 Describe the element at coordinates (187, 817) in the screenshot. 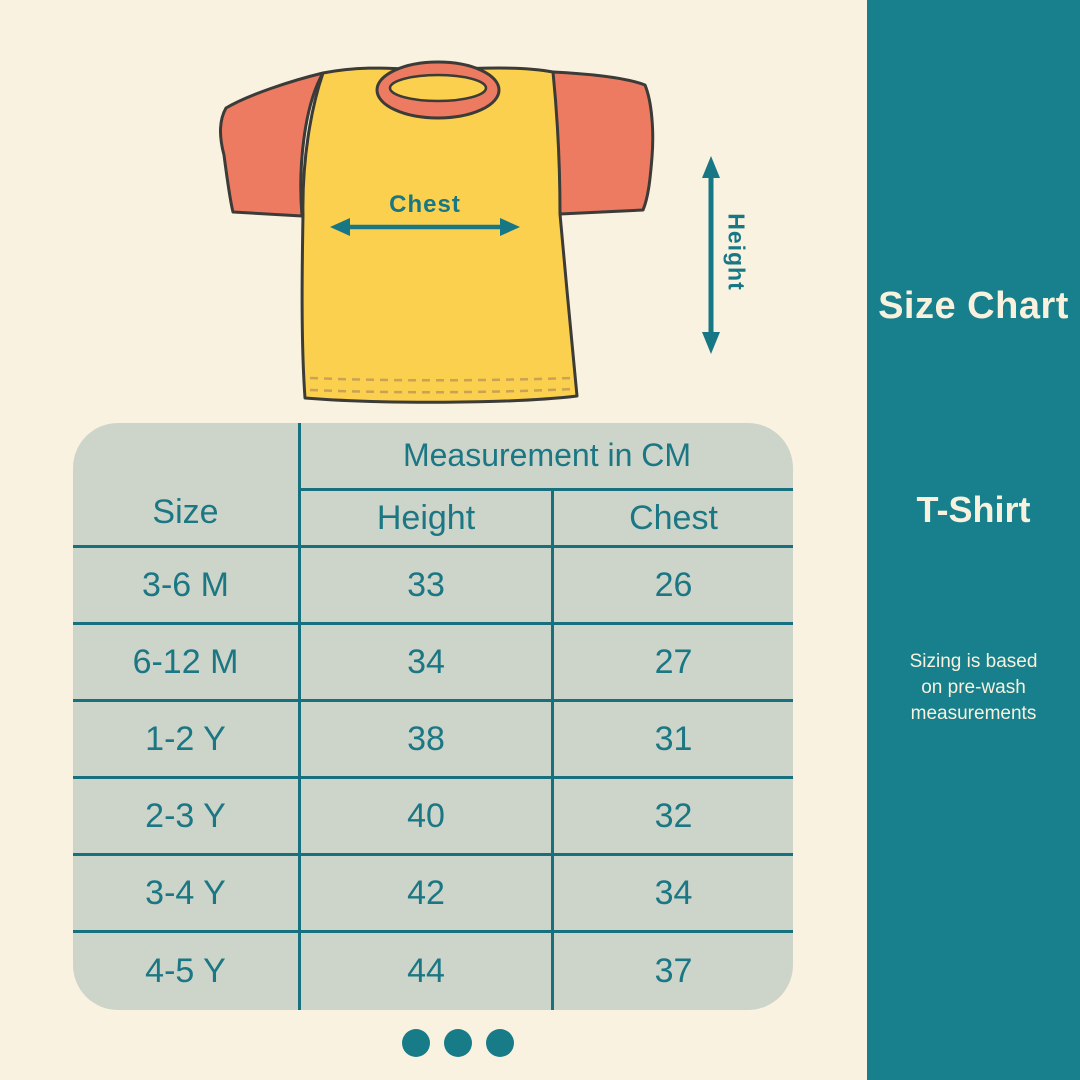

I see `table-cell-size: 2-3 Y` at that location.